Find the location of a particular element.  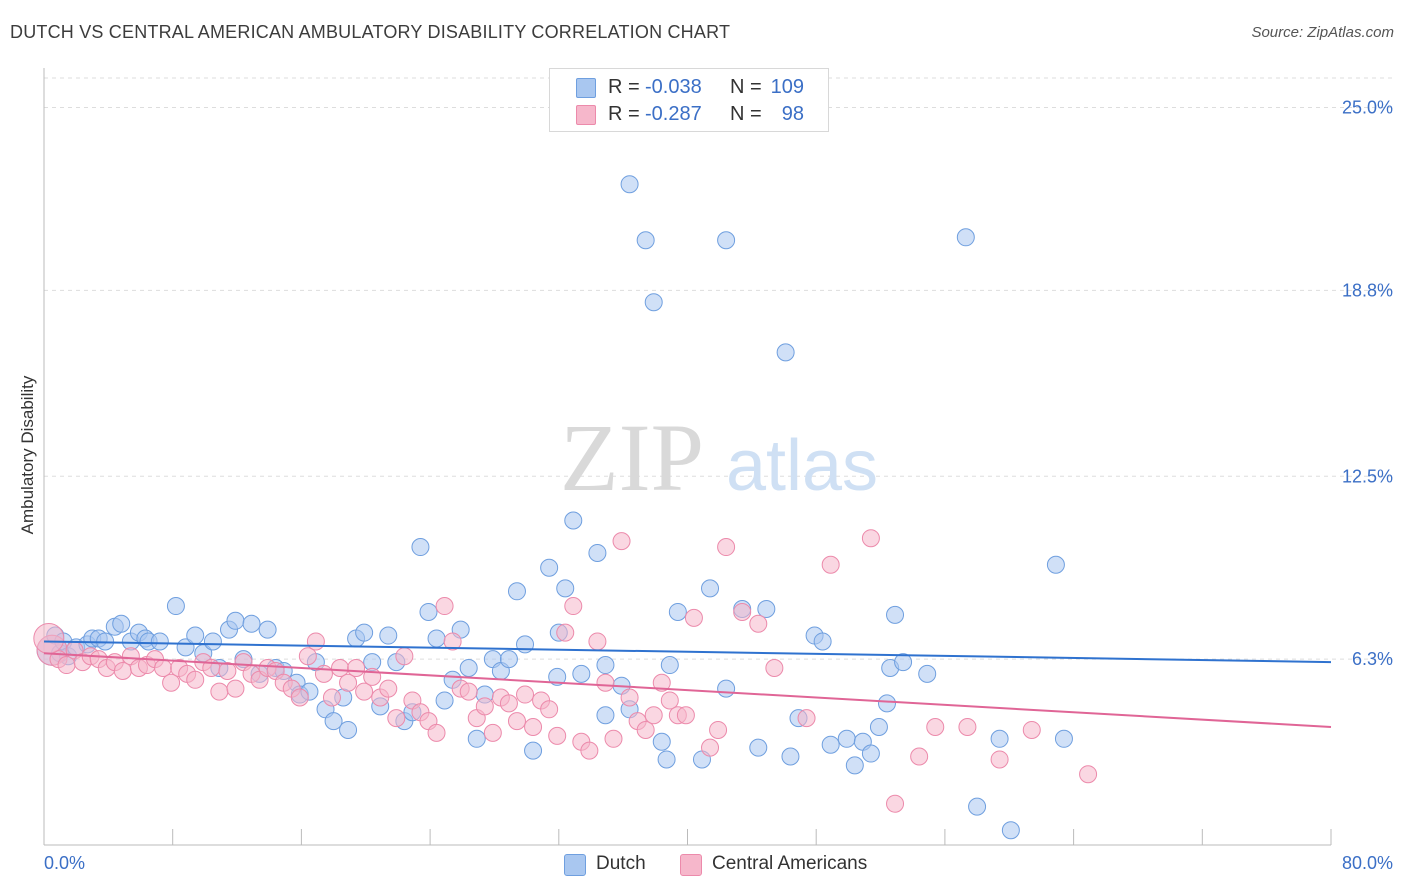

legend-label-central-americans: Central Americans is located at coordinates (790, 863).